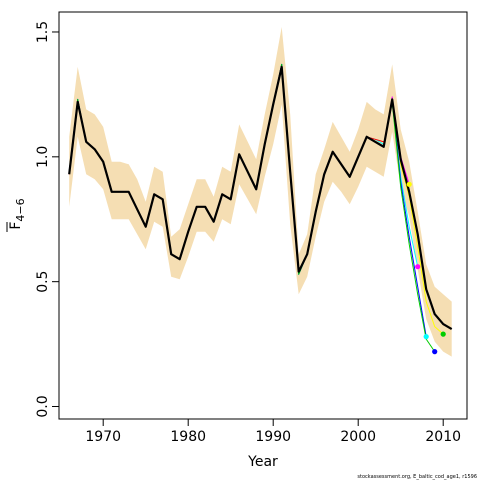 Image resolution: width=480 pixels, height=480 pixels. What do you see at coordinates (188, 437) in the screenshot?
I see `x-tick-label: 1980` at bounding box center [188, 437].